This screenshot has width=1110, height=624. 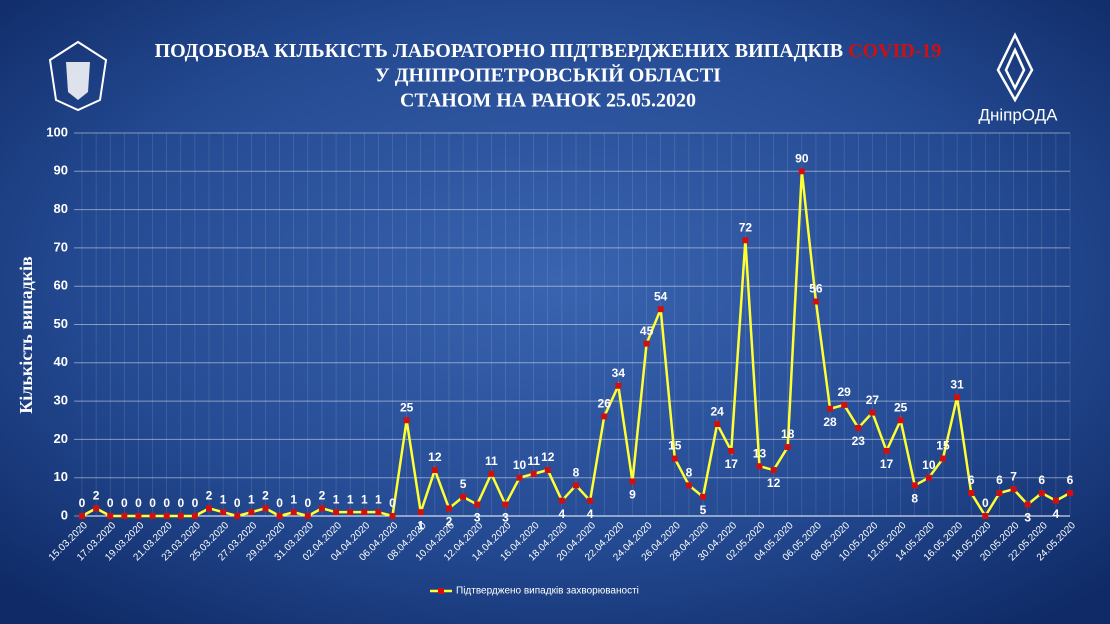 What do you see at coordinates (61, 438) in the screenshot?
I see `y-tick-label: 20` at bounding box center [61, 438].